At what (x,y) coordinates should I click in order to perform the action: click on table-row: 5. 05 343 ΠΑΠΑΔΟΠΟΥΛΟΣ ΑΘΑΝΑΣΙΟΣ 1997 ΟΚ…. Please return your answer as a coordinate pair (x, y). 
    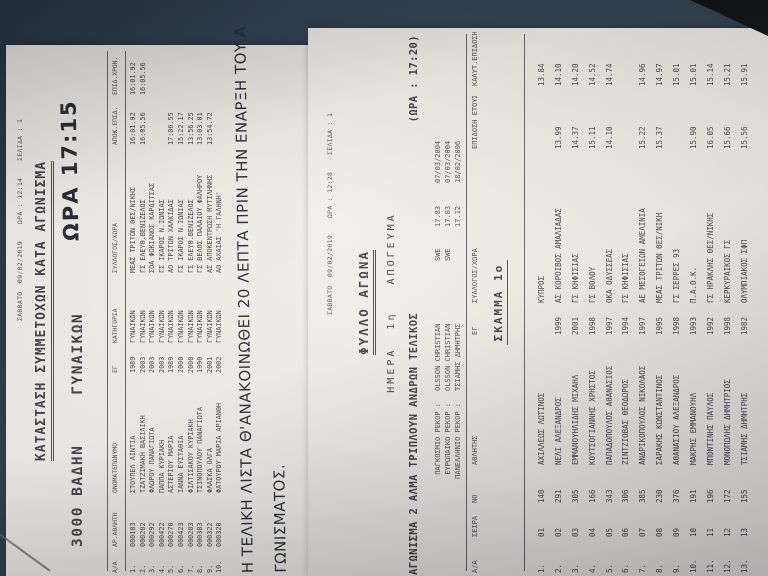
    Looking at the image, I should click on (610, 302).